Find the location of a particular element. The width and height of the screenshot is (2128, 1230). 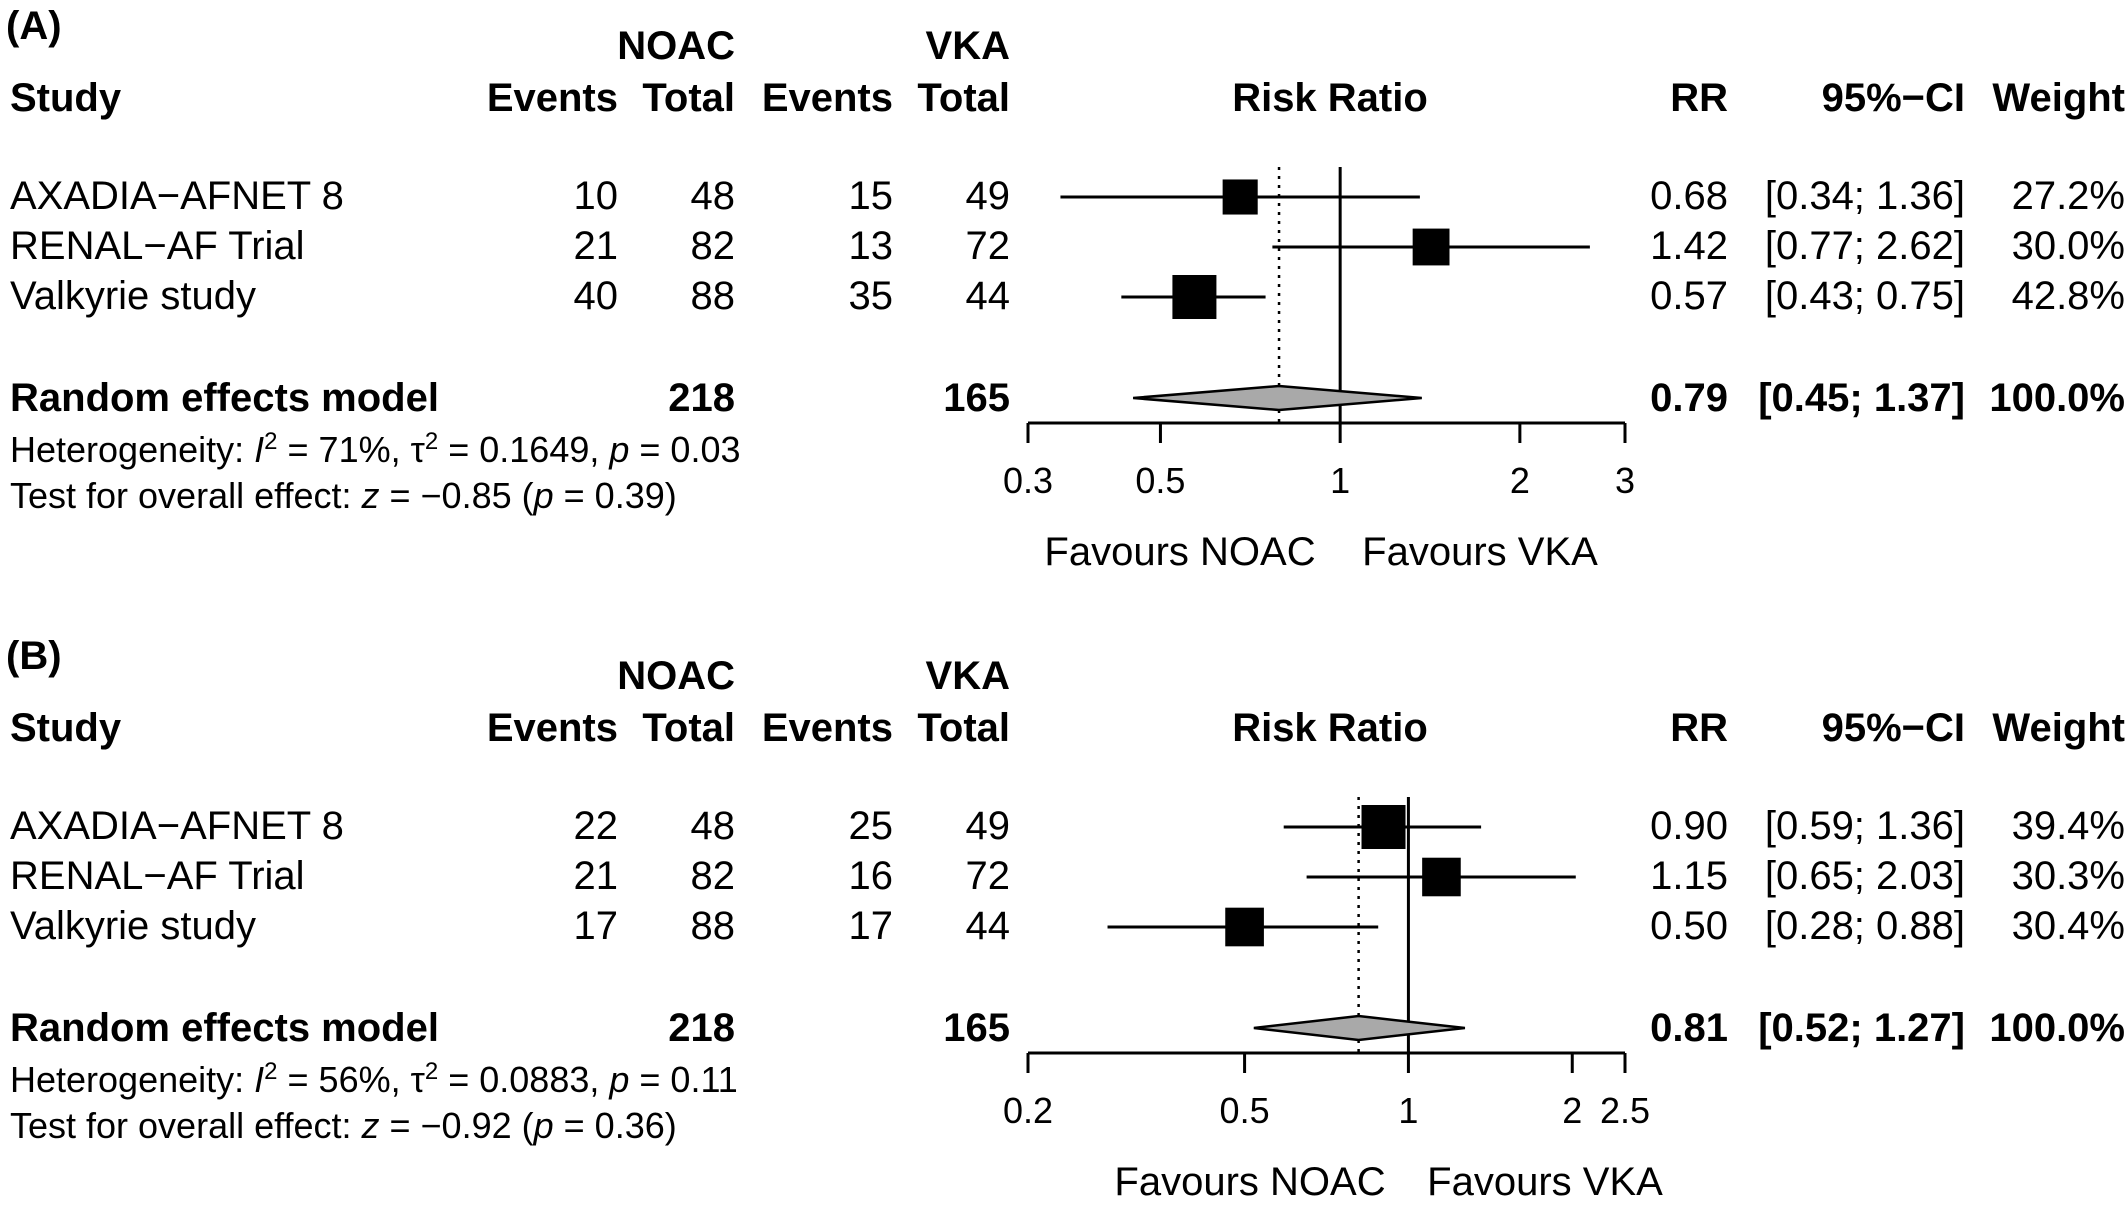

study-ci: [0.65; 2.03] is located at coordinates (1864, 876).